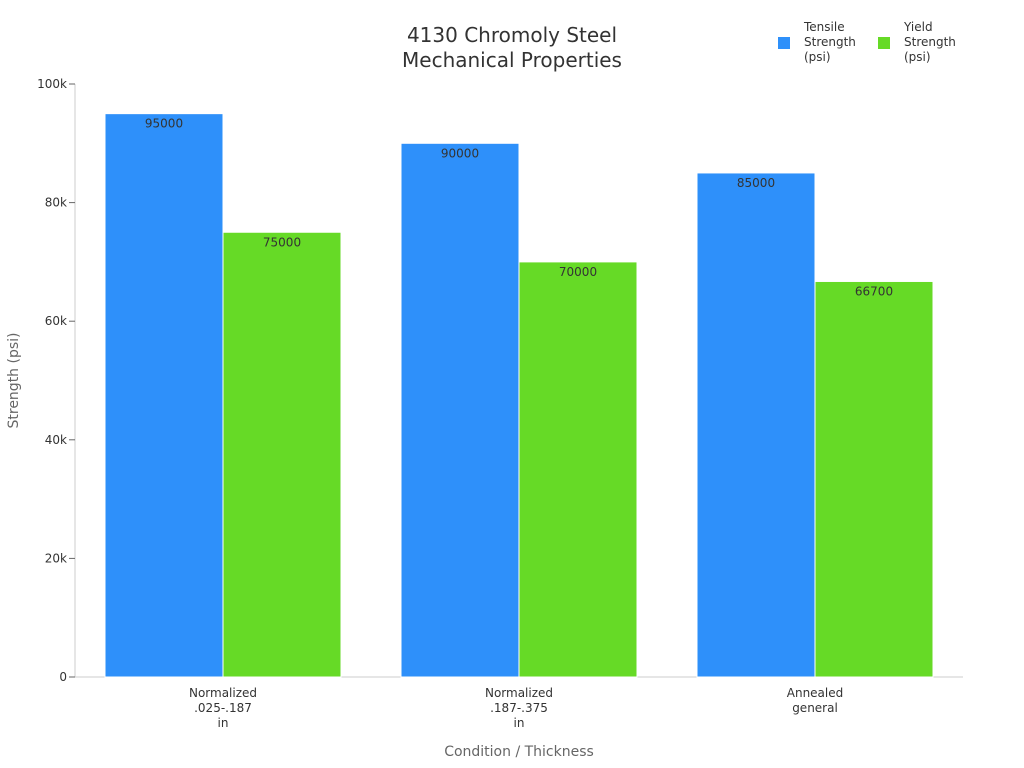 The image size is (1024, 768). What do you see at coordinates (756, 183) in the screenshot?
I see `bar-value-label: 85000` at bounding box center [756, 183].